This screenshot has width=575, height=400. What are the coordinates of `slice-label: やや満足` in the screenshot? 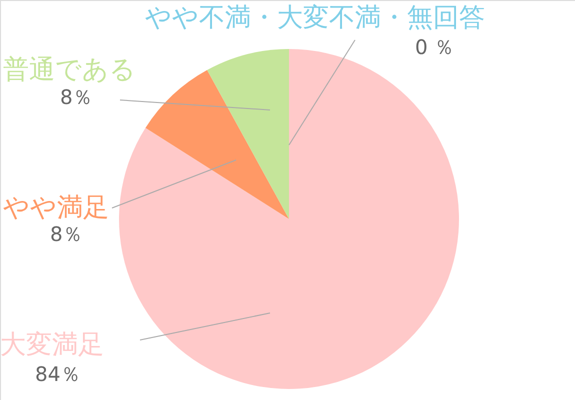 It's located at (56, 208).